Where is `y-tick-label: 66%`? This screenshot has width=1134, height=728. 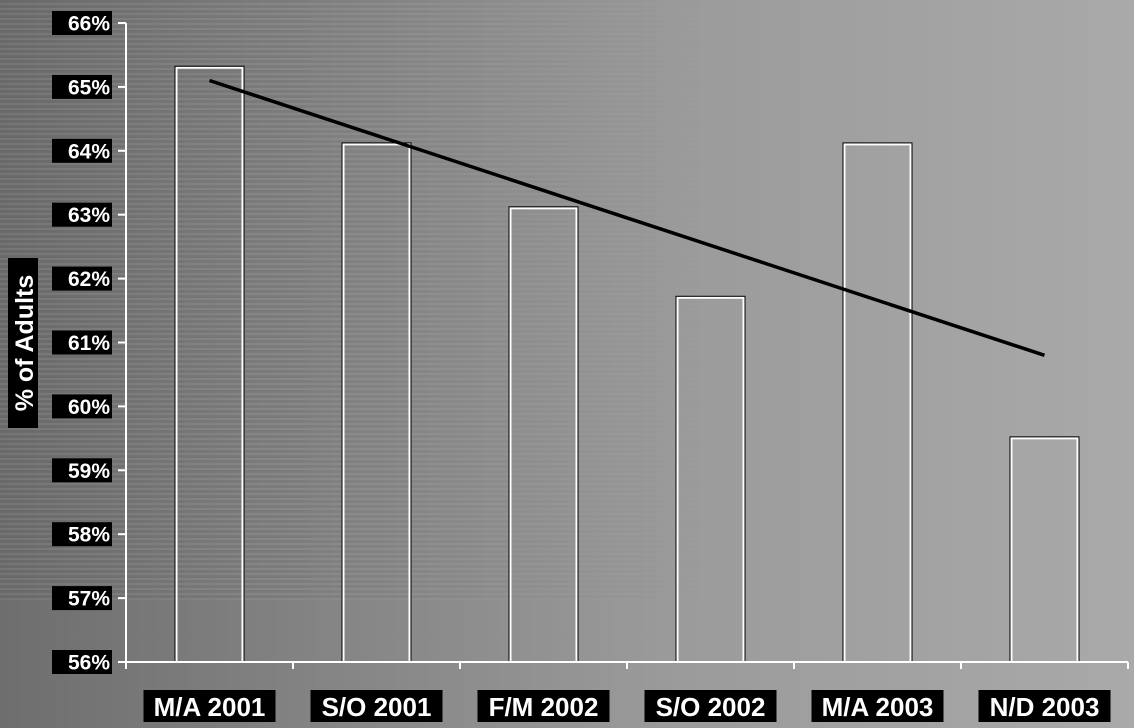 y-tick-label: 66% is located at coordinates (89, 24).